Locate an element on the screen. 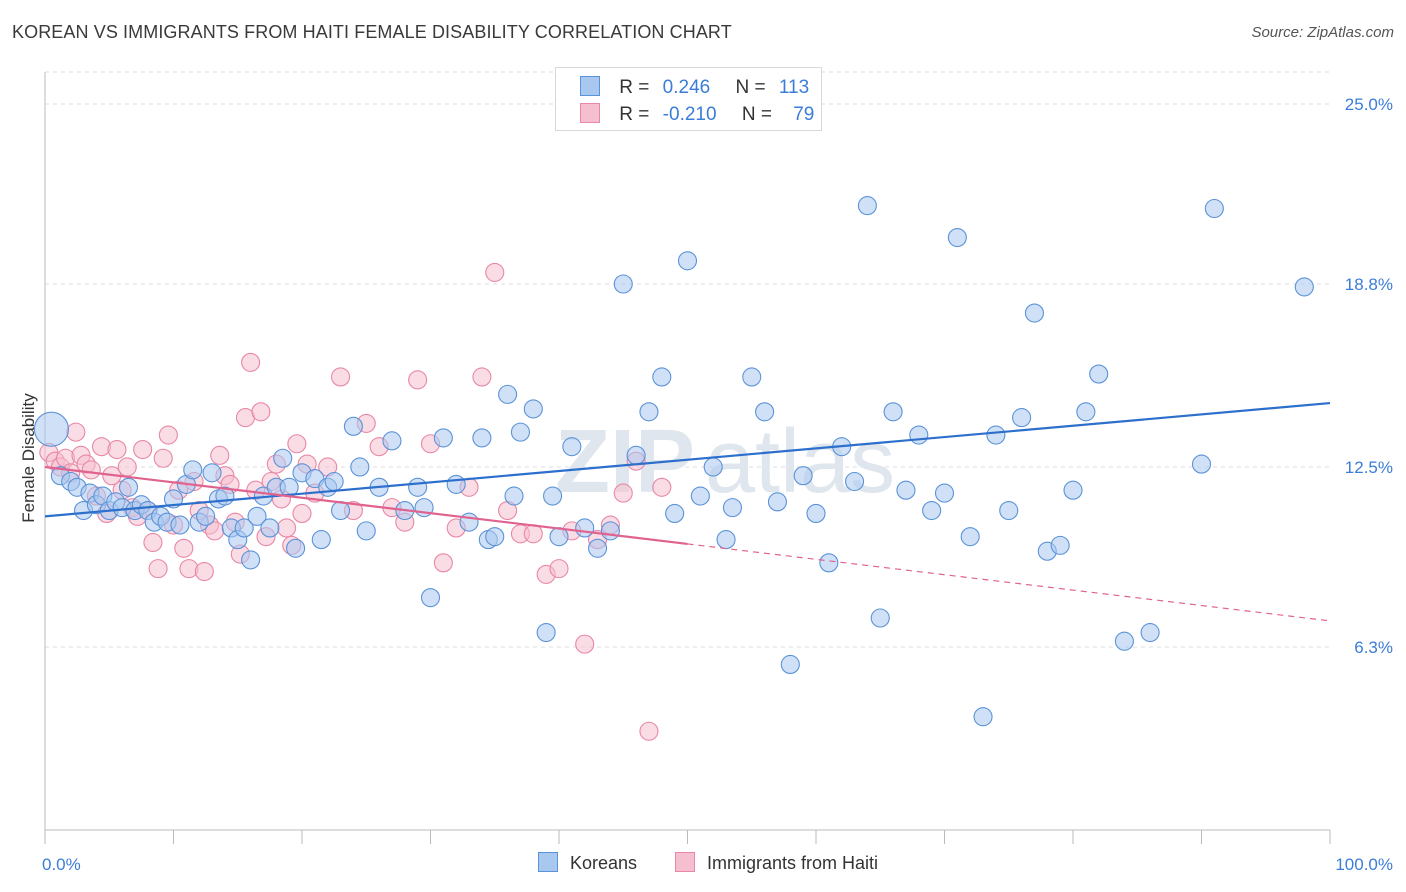 The width and height of the screenshot is (1406, 892). korean-n-value: 113 is located at coordinates (794, 87).